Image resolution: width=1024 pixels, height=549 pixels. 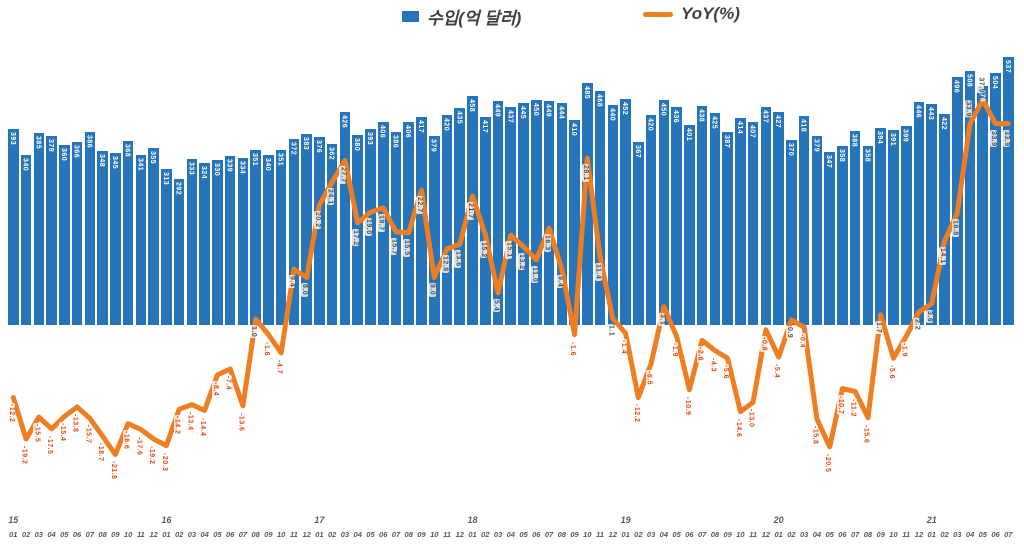 I want to click on x-axis-year-label: 18, so click(x=472, y=520).